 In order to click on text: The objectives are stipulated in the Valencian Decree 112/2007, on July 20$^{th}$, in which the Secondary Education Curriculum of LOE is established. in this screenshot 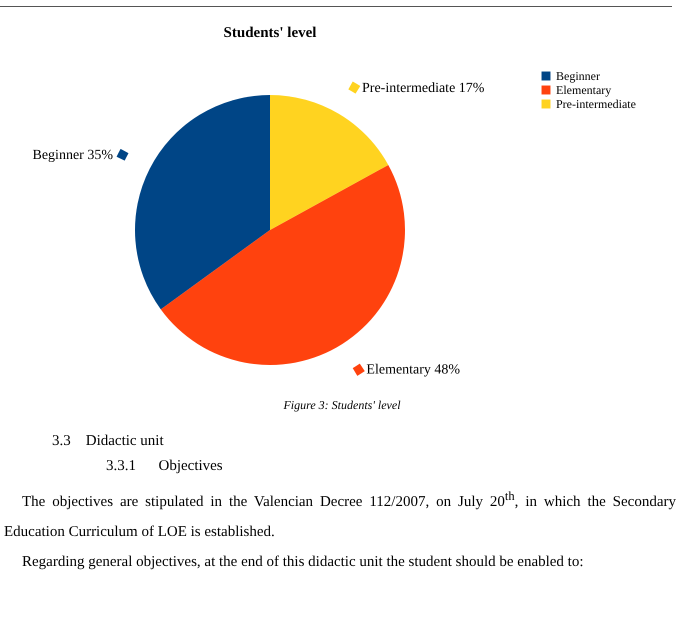, I will do `click(340, 514)`.